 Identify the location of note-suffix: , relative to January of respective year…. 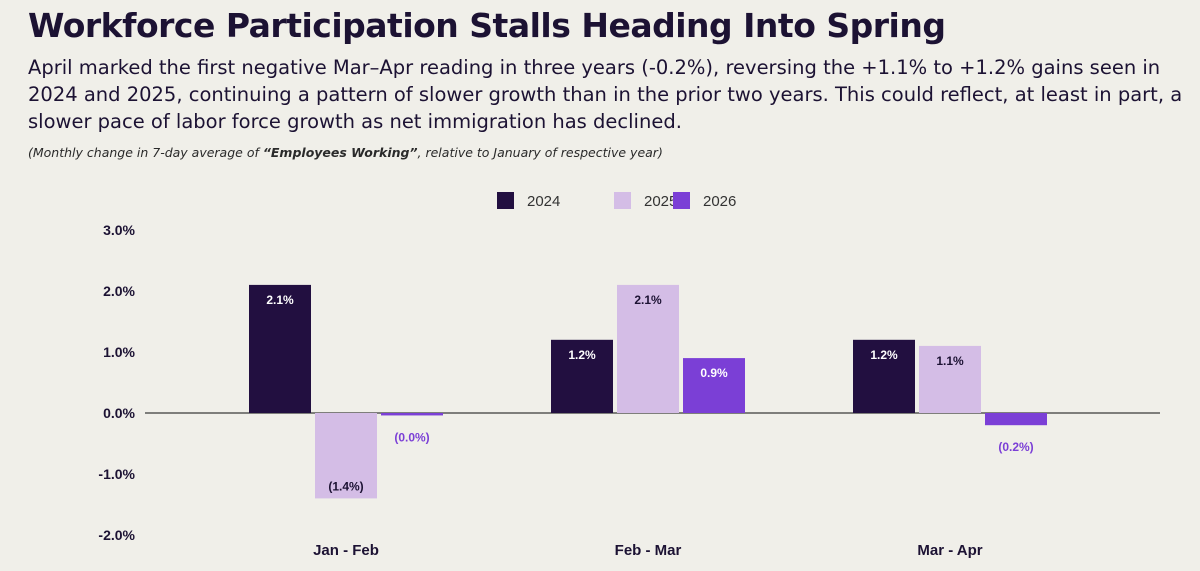
(540, 152).